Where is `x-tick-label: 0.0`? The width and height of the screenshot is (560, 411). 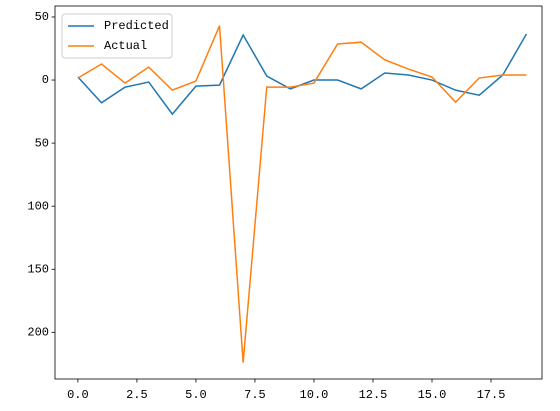
x-tick-label: 0.0 is located at coordinates (78, 395).